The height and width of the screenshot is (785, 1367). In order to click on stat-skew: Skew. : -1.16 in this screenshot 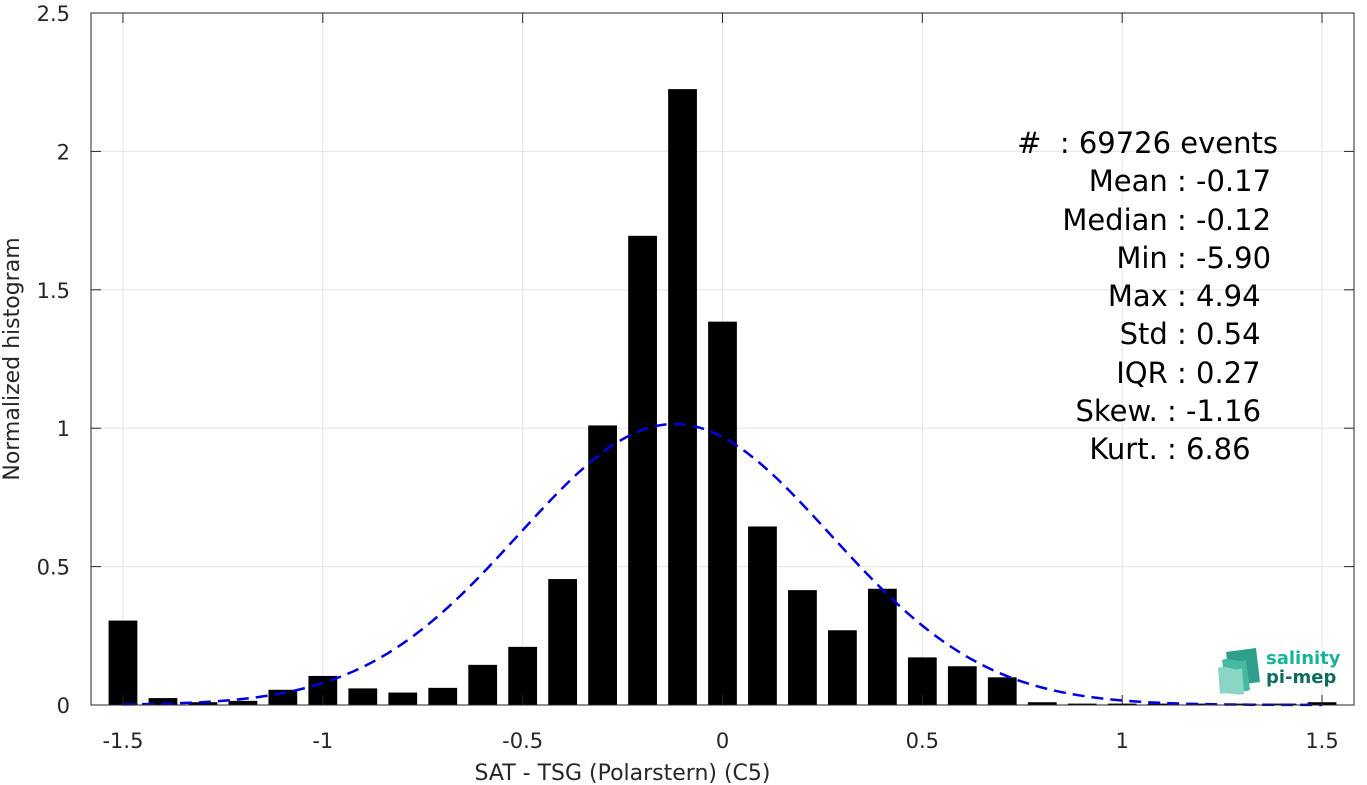, I will do `click(1168, 411)`.